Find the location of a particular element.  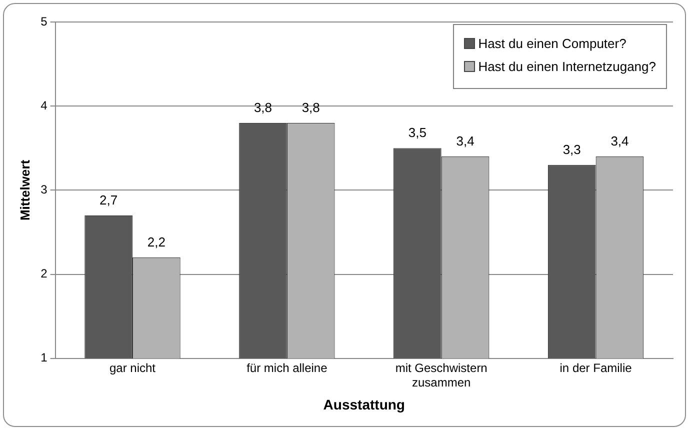

data-label: 3,5 is located at coordinates (417, 132).